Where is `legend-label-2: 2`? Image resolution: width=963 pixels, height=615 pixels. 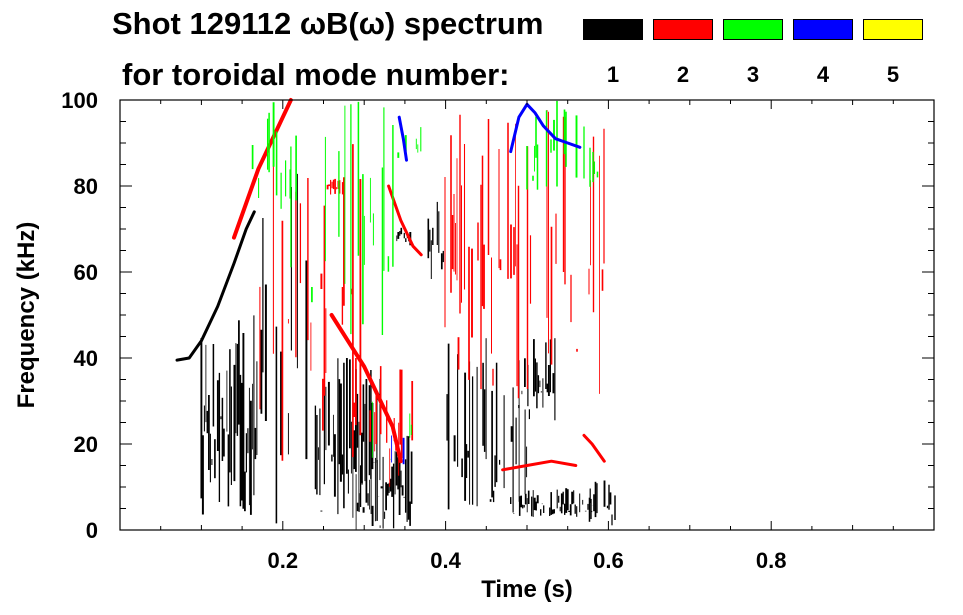 legend-label-2: 2 is located at coordinates (683, 74).